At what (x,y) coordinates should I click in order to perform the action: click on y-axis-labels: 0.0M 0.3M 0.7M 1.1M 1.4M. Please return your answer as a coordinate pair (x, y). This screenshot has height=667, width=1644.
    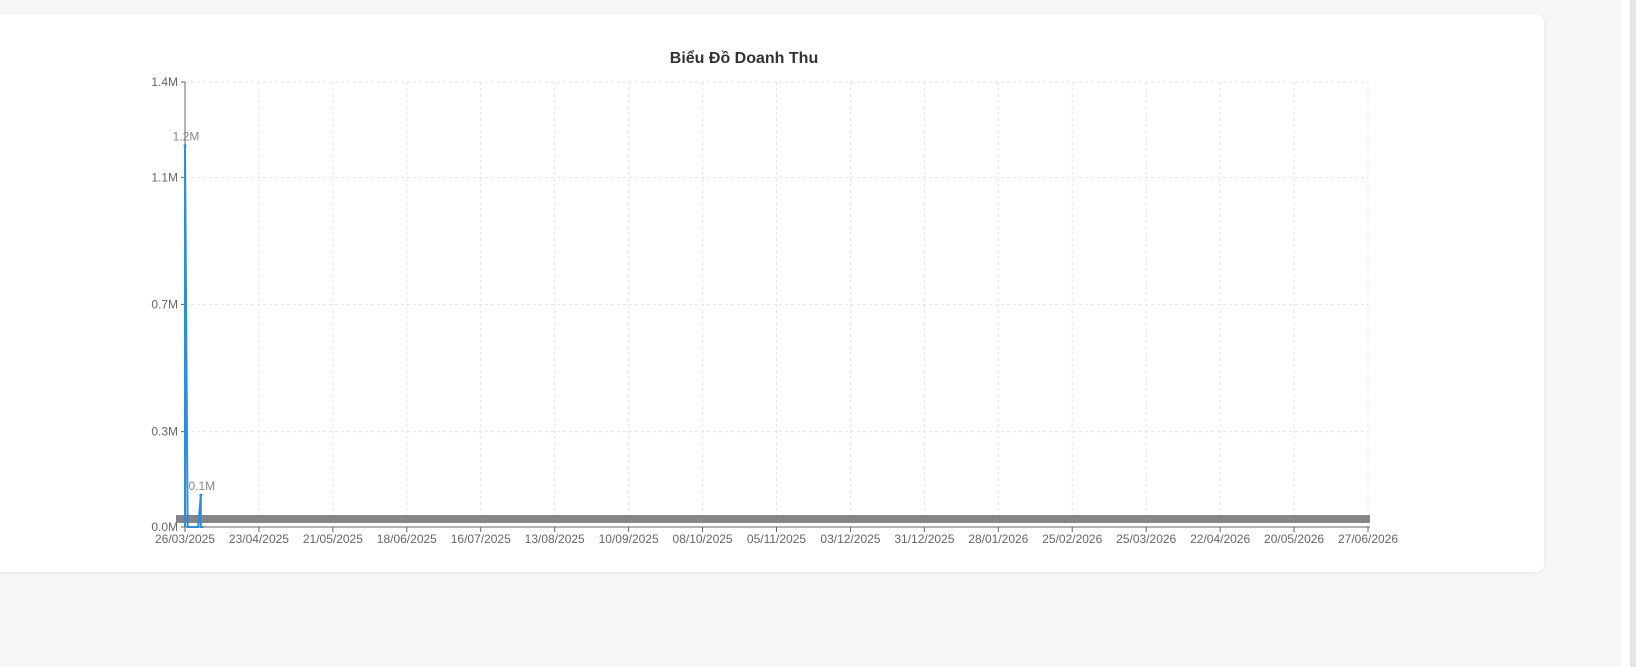
    Looking at the image, I should click on (164, 304).